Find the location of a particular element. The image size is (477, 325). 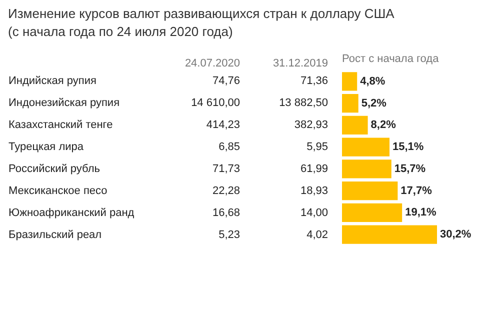

text: 18,93 is located at coordinates (314, 191).